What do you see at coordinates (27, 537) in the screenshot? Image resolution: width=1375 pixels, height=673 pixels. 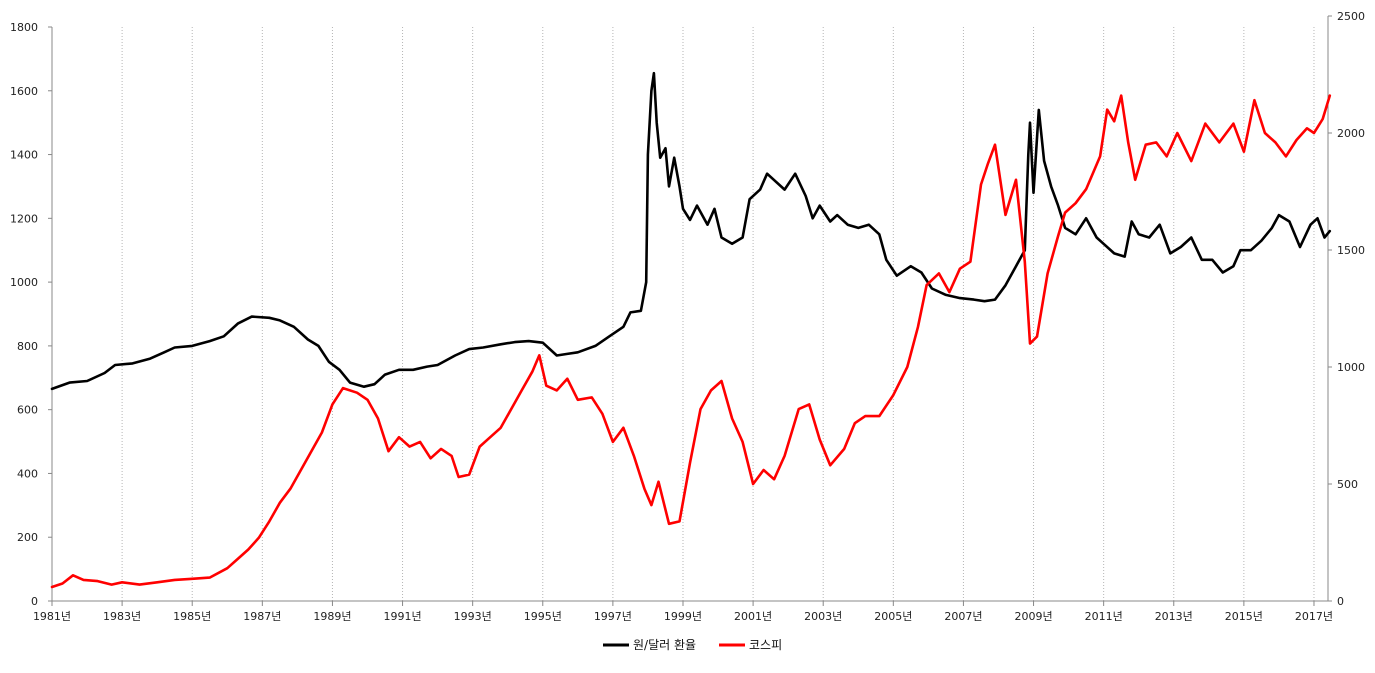 I see `left-y-tick-label: 200` at bounding box center [27, 537].